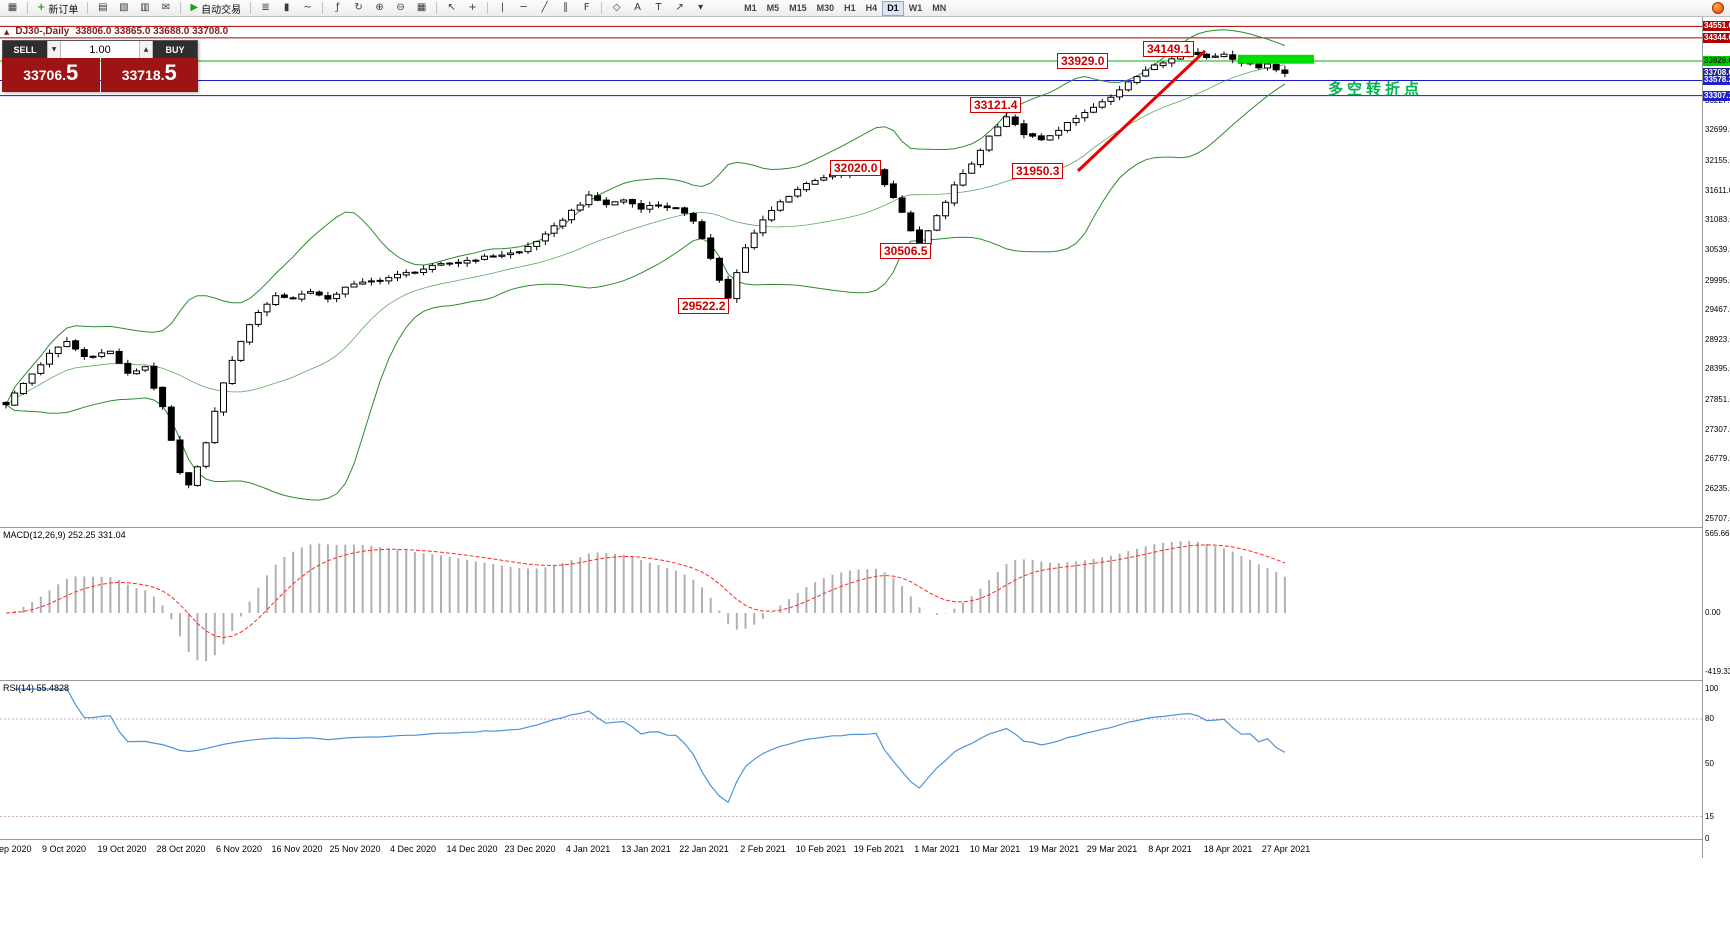  Describe the element at coordinates (798, 8) in the screenshot. I see `timeframe-m15-button: M15` at that location.